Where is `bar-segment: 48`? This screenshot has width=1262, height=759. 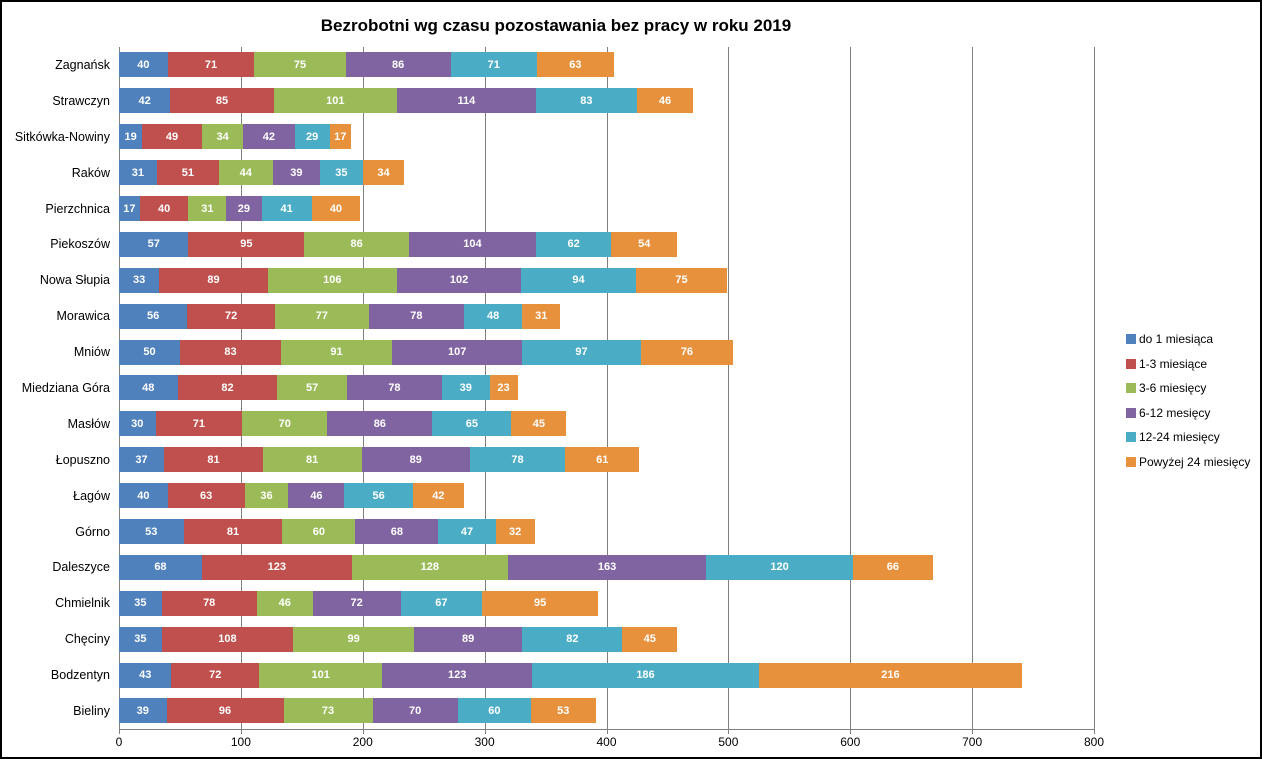
bar-segment: 48 is located at coordinates (148, 388).